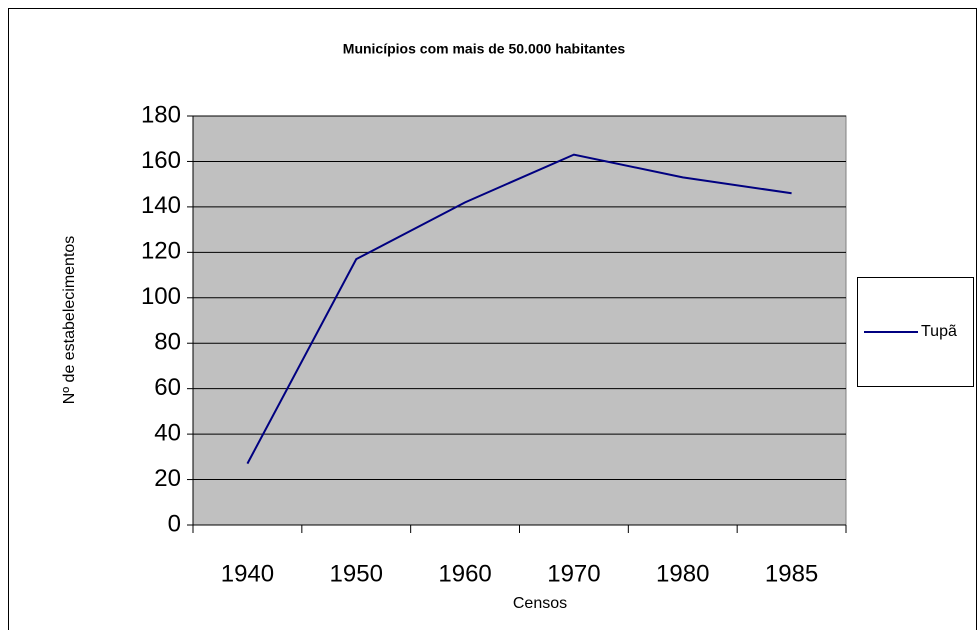 The height and width of the screenshot is (630, 978). I want to click on x-tick-label: 1985, so click(791, 573).